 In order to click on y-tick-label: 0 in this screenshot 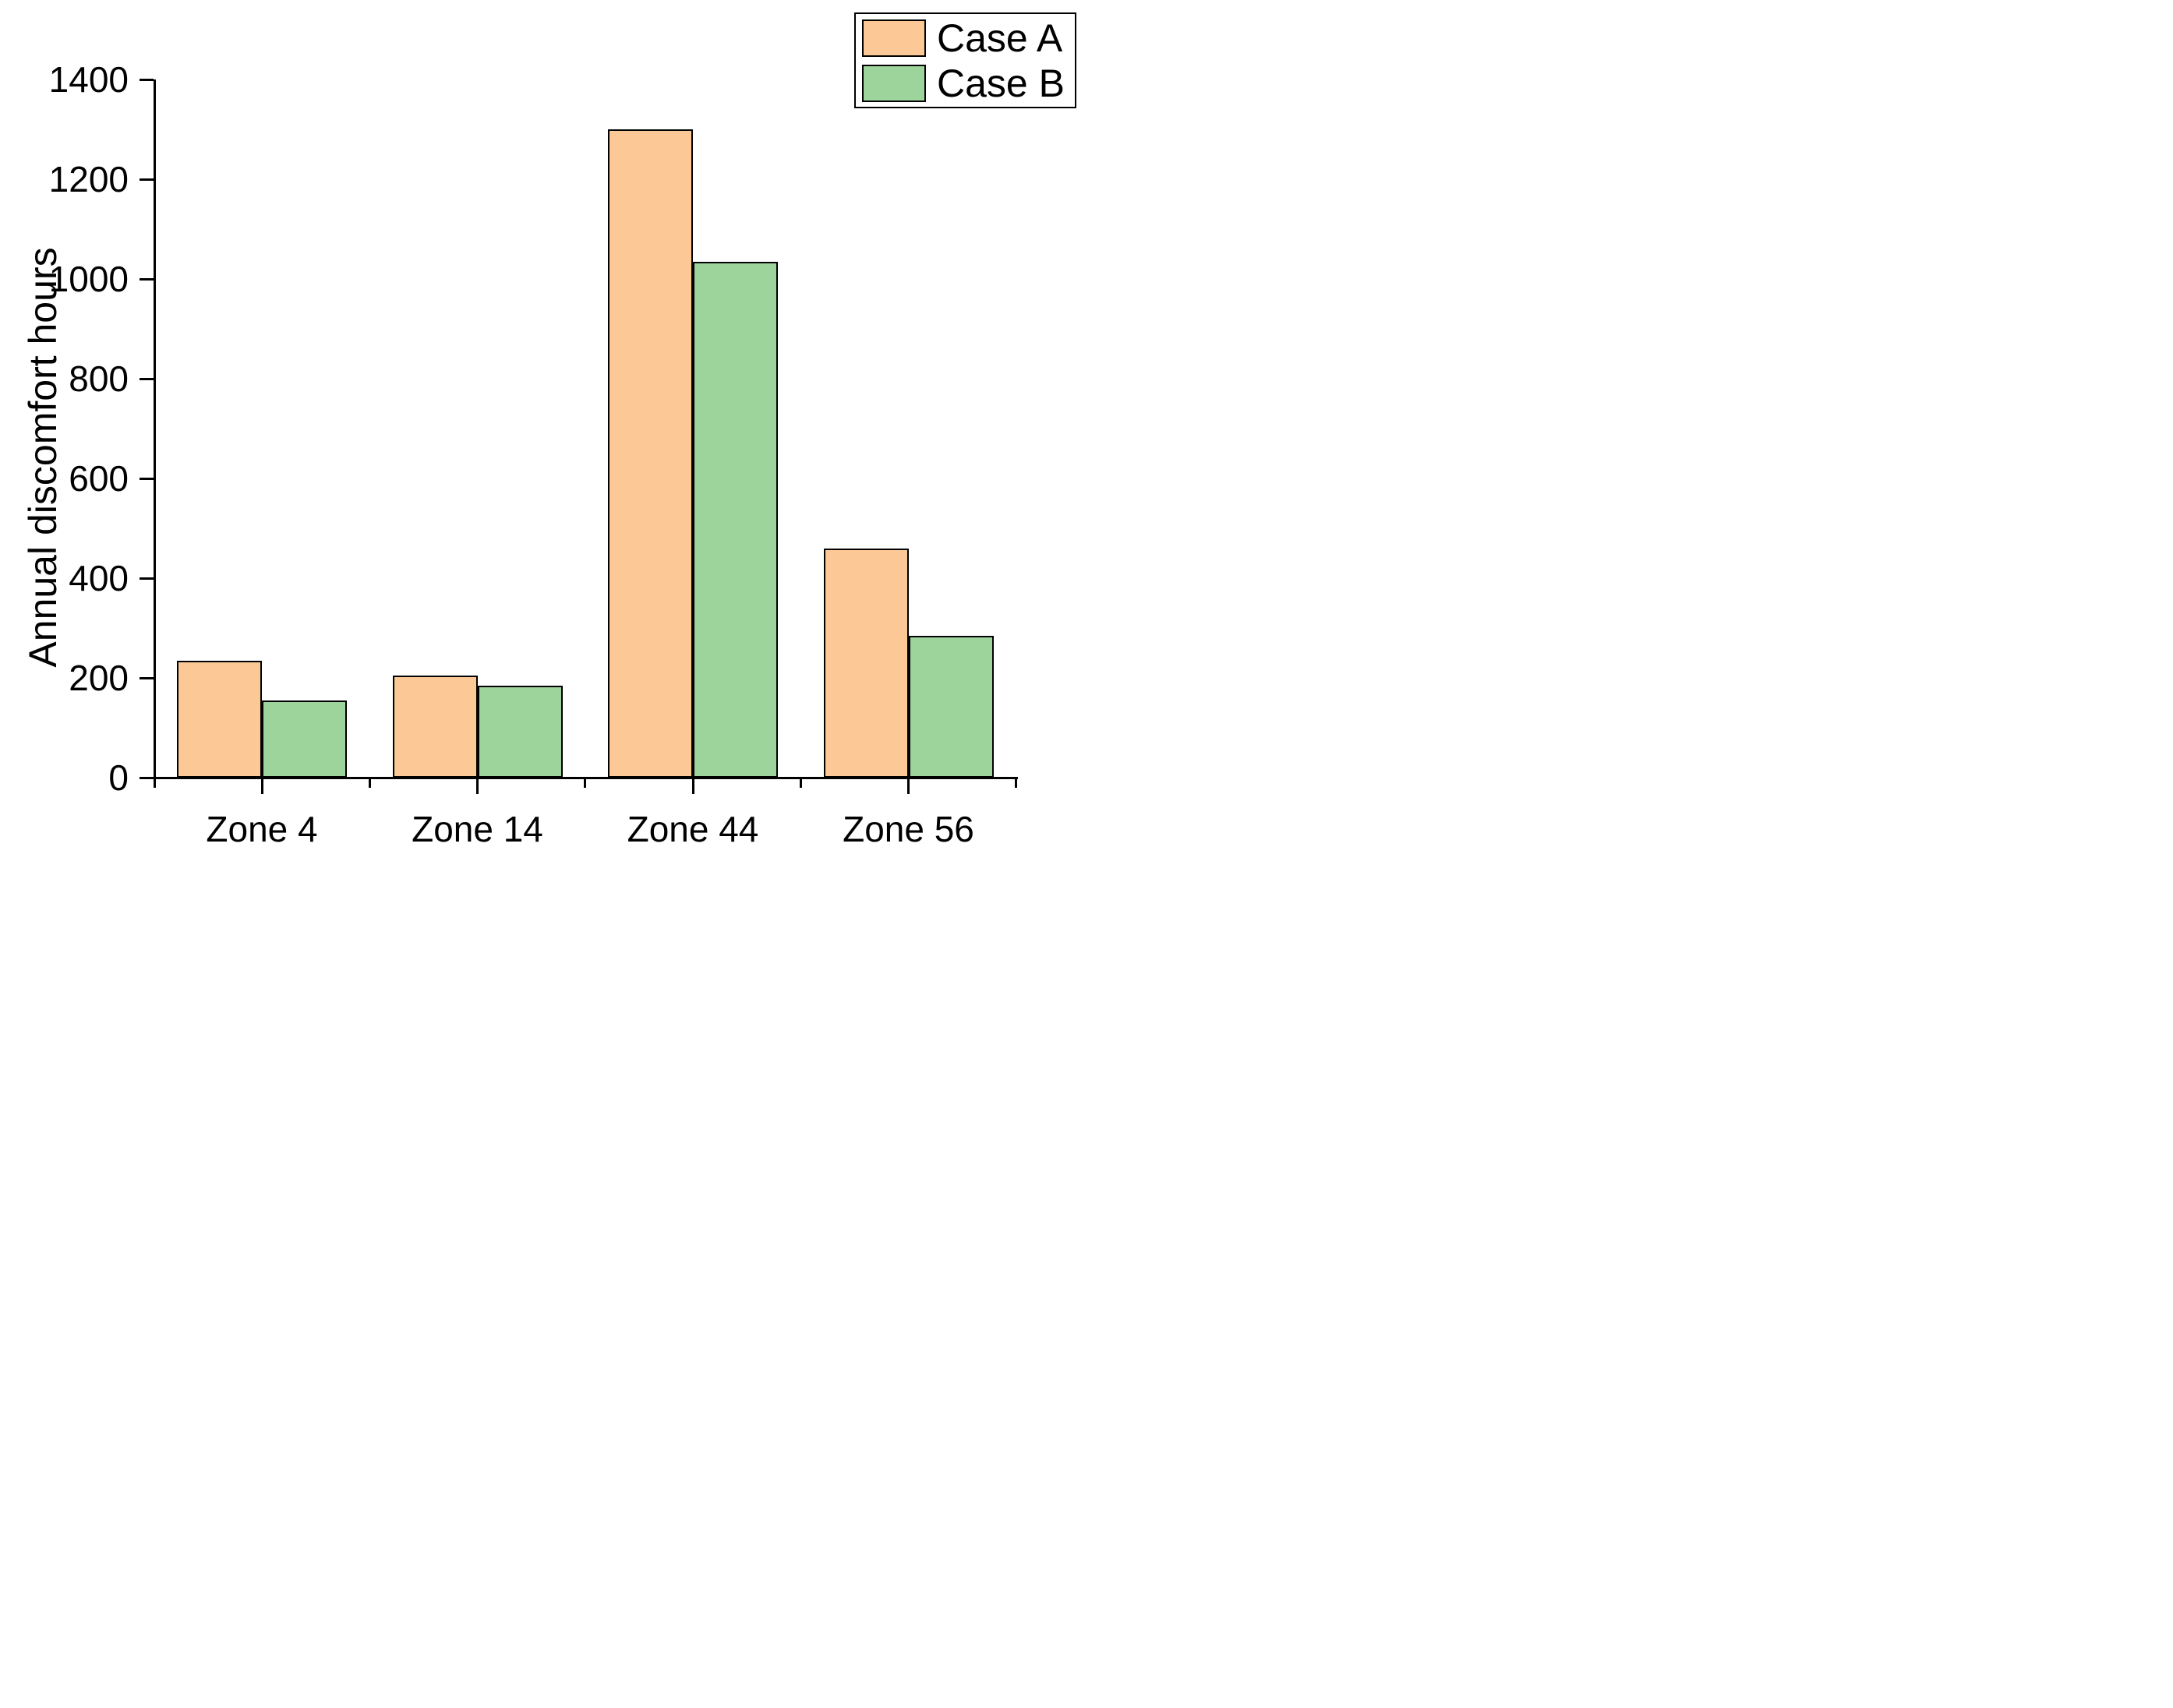, I will do `click(118, 777)`.